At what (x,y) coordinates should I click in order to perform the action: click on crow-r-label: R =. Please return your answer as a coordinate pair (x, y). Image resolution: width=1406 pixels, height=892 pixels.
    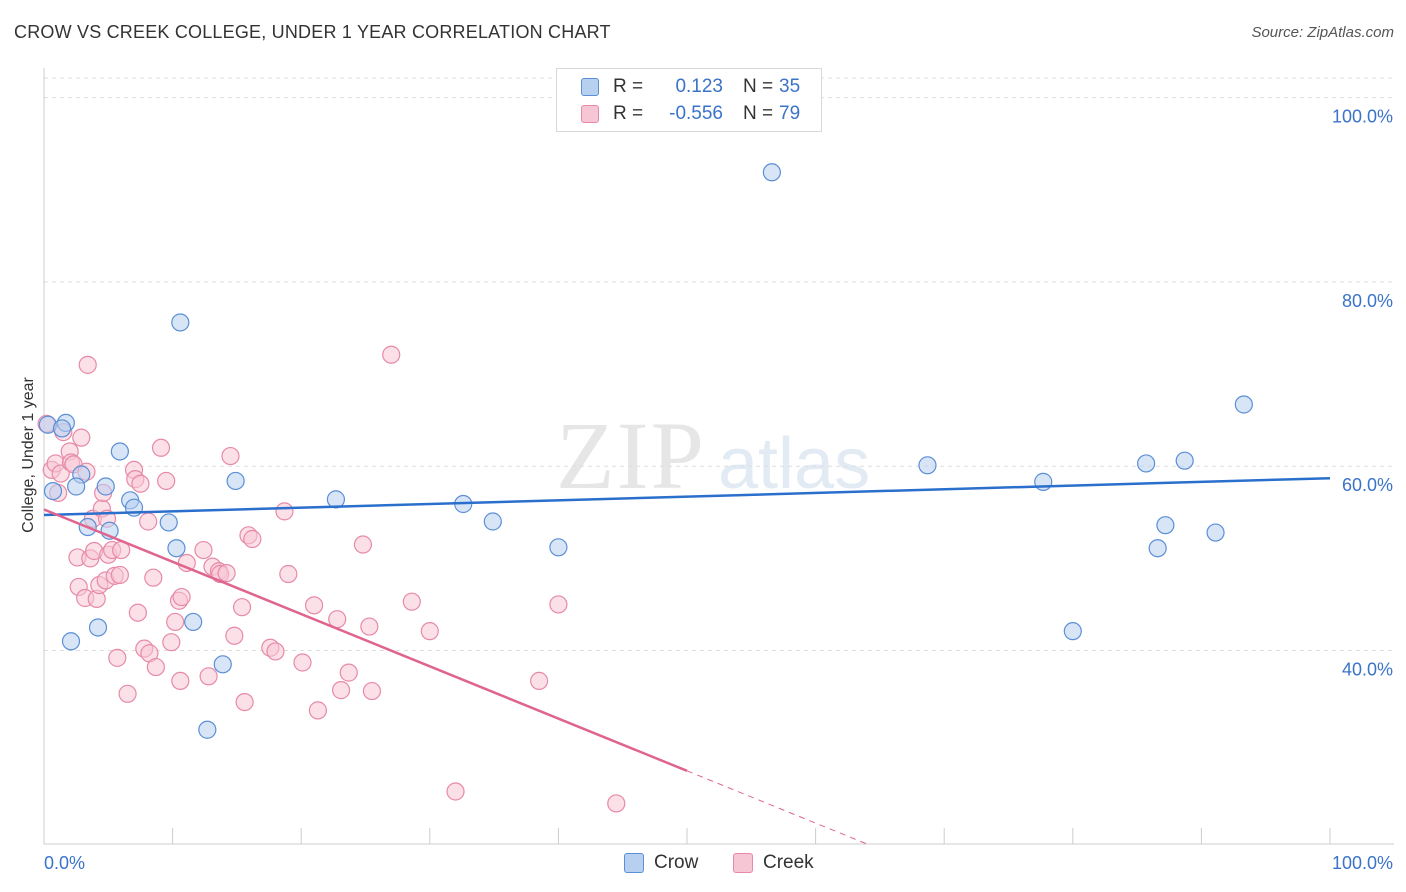
    Looking at the image, I should click on (628, 86).